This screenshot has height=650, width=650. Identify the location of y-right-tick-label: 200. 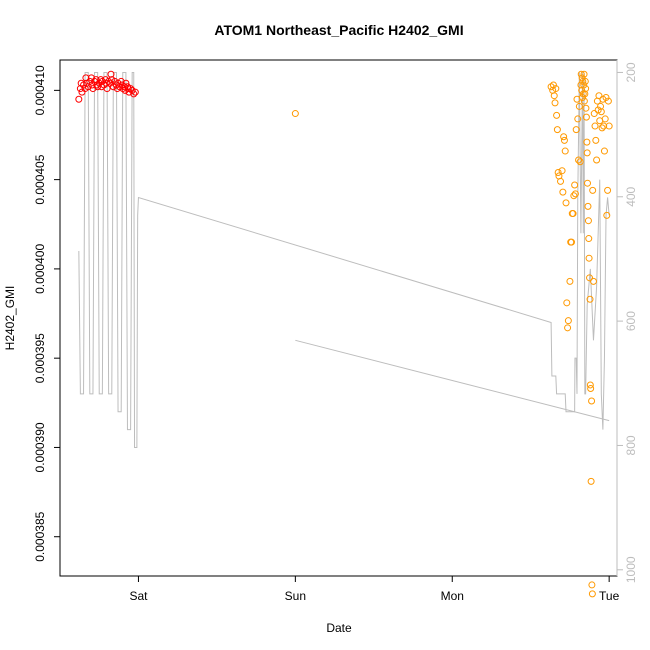
(631, 72).